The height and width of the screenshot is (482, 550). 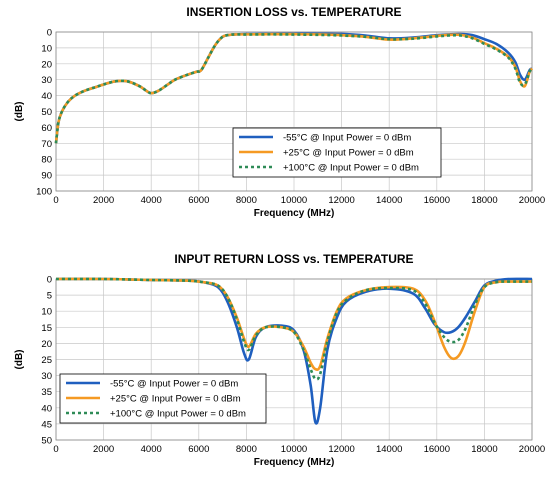 I want to click on chart-2-ytick-6: 30, so click(x=46, y=376).